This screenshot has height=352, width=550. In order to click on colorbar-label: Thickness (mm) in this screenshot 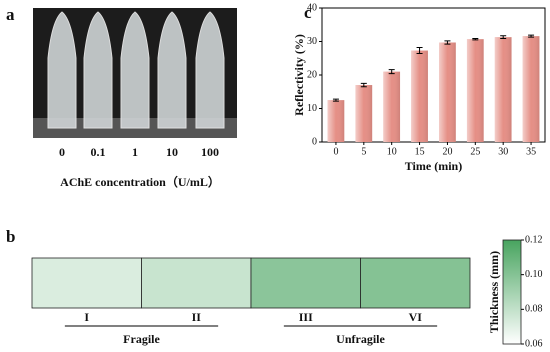, I will do `click(494, 292)`.